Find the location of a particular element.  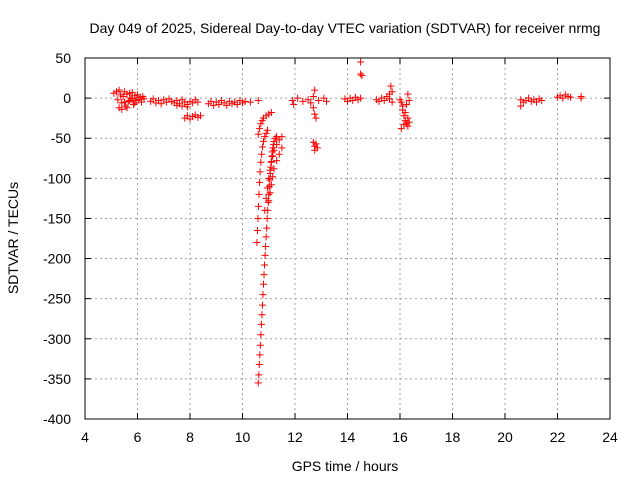

y-tick-label: -400 is located at coordinates (57, 419).